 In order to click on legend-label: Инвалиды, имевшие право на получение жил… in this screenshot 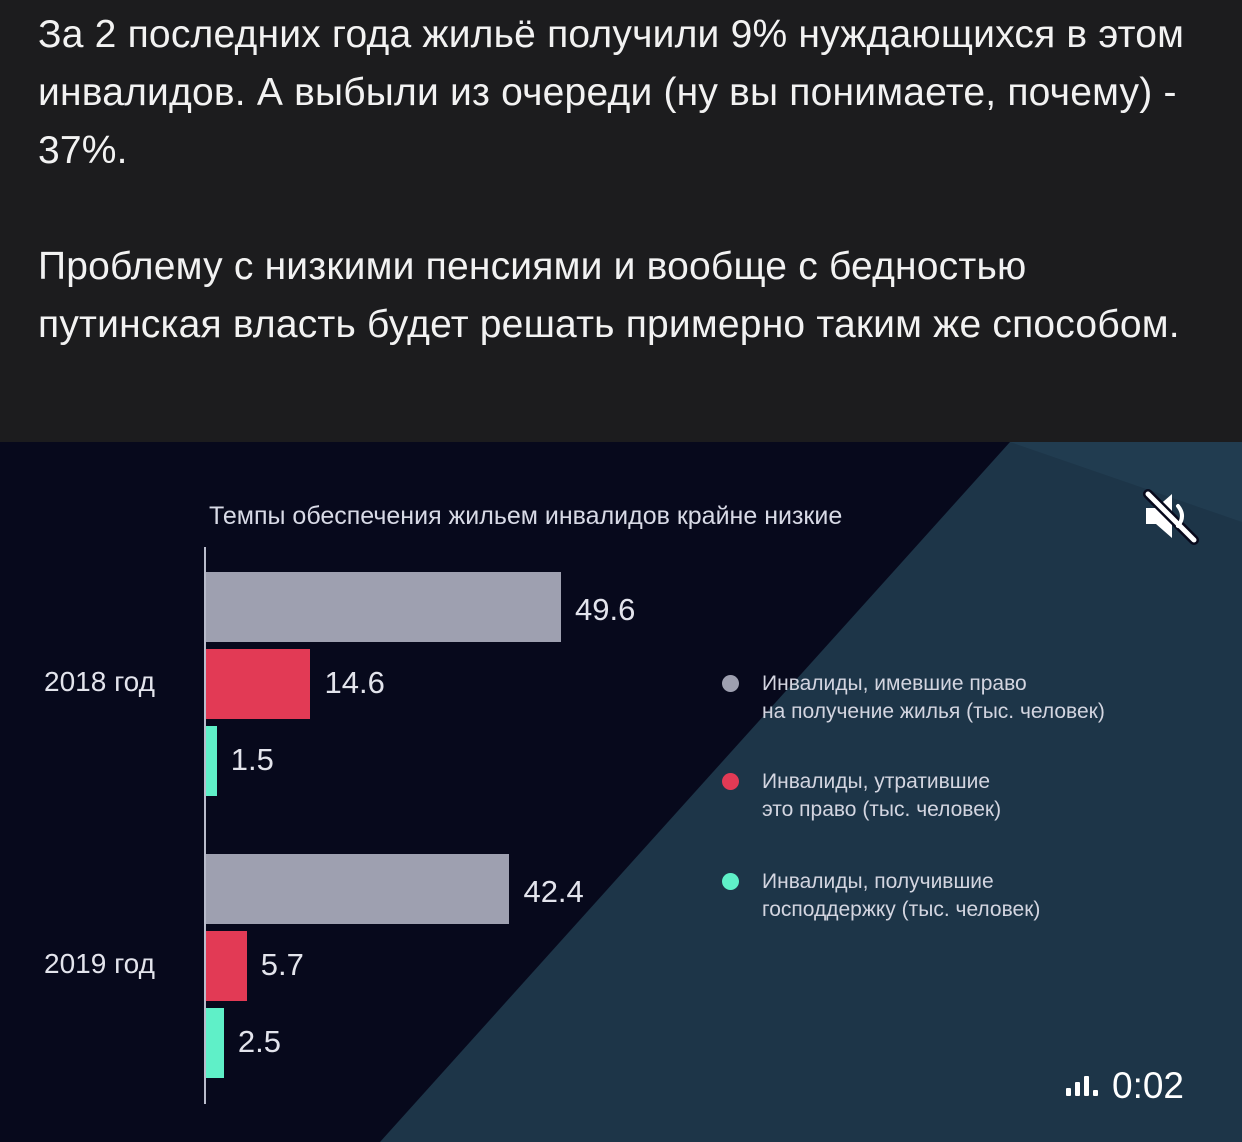, I will do `click(933, 697)`.